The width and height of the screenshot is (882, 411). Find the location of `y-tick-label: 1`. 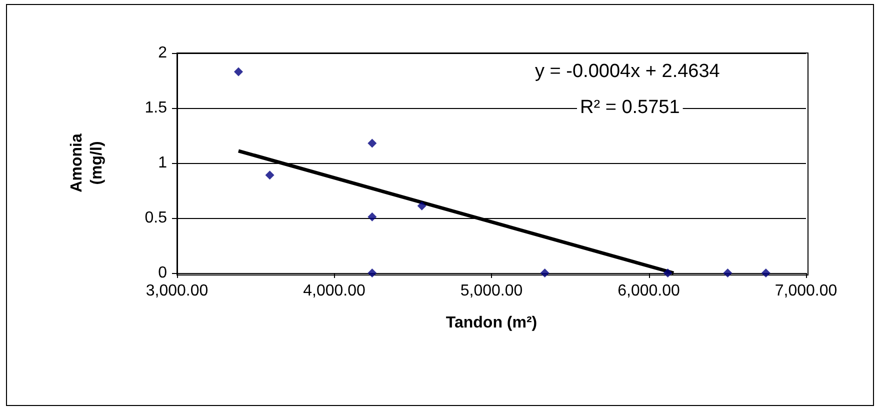

y-tick-label: 1 is located at coordinates (163, 163).